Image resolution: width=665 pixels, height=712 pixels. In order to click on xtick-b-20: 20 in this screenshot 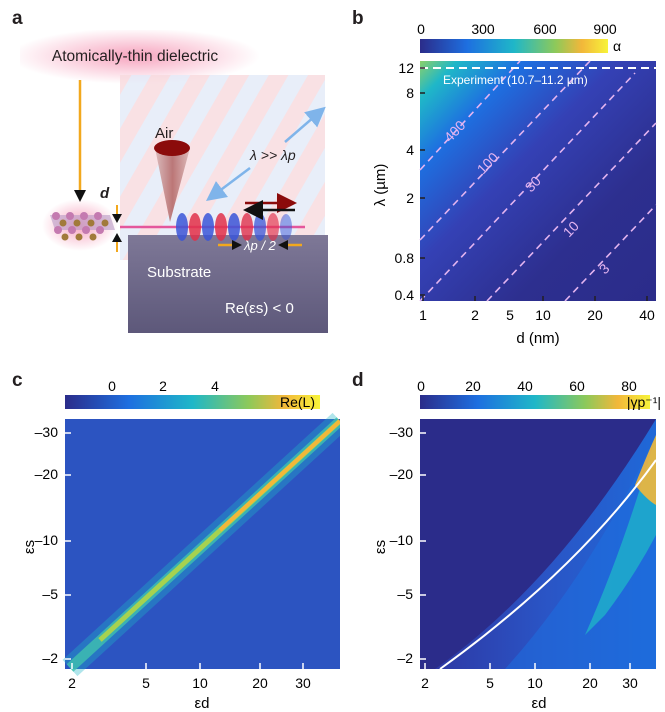, I will do `click(595, 315)`.